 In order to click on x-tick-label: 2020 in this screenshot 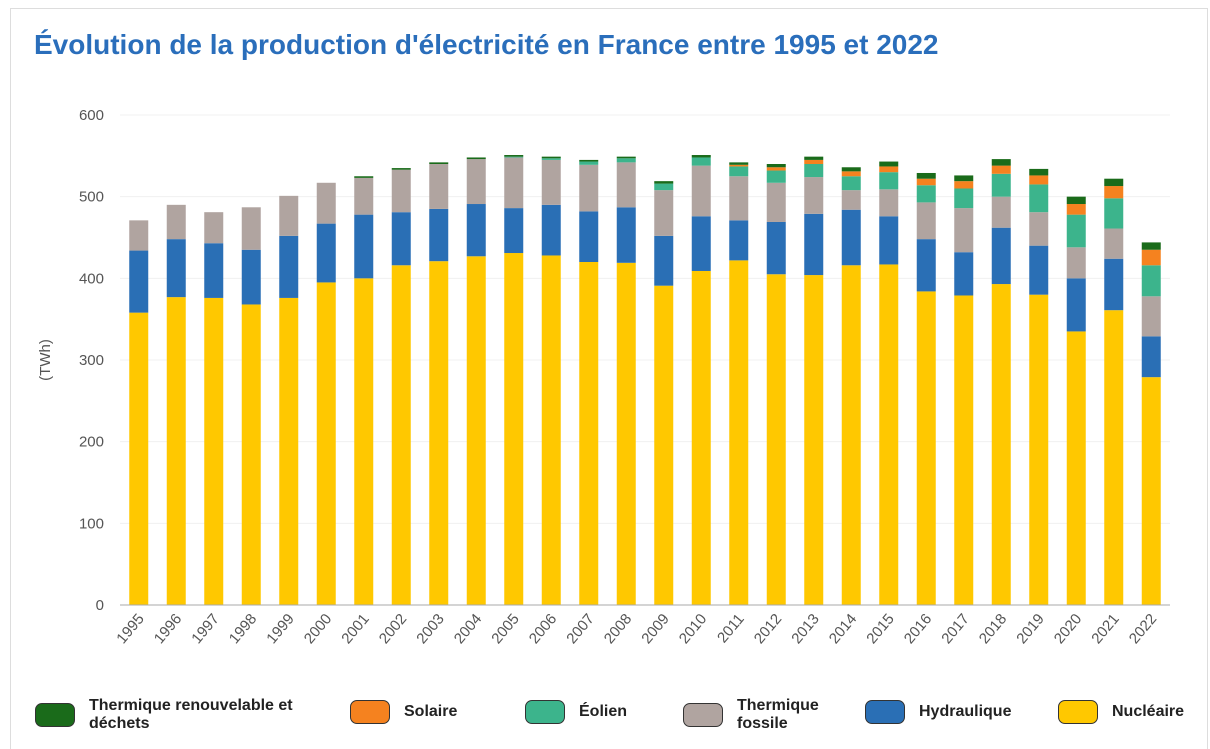, I will do `click(1068, 629)`.